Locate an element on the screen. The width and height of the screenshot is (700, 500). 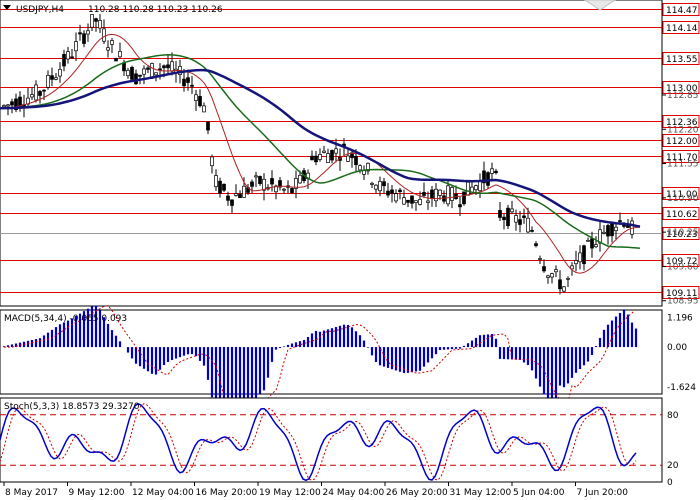
time-label: 9 May 12:00 is located at coordinates (97, 493).